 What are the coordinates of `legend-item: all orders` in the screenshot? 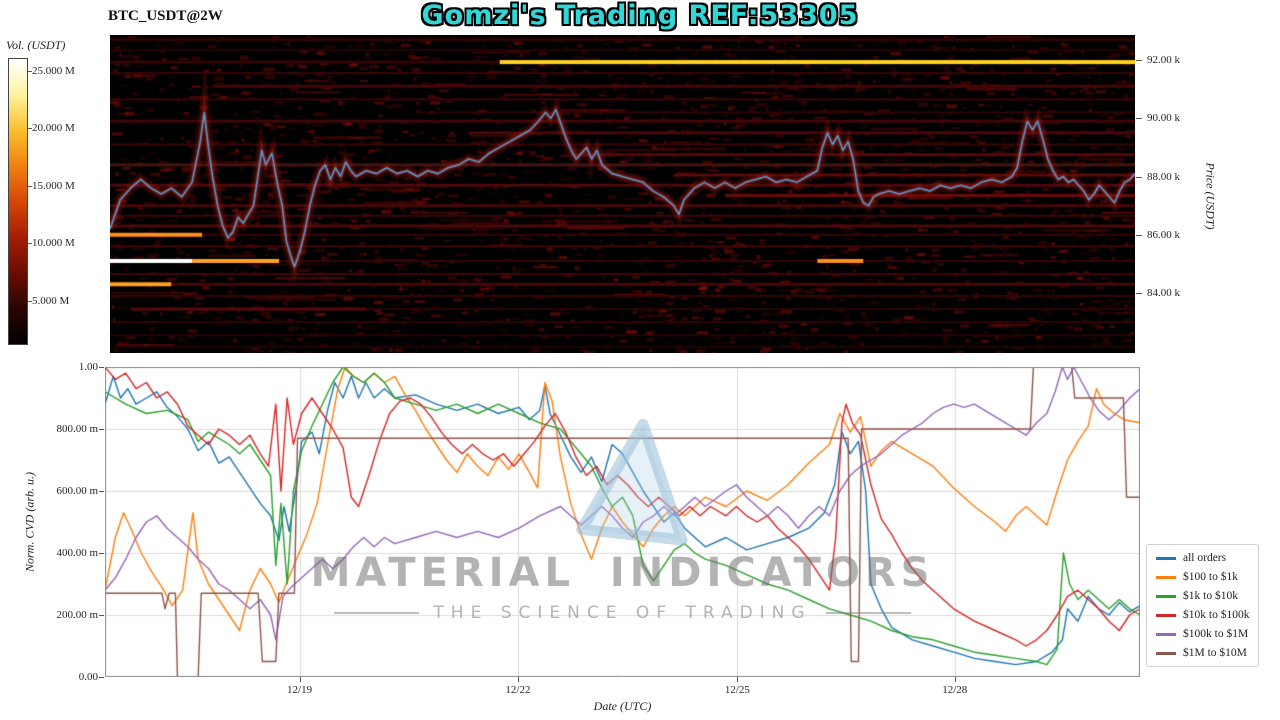 It's located at (1202, 558).